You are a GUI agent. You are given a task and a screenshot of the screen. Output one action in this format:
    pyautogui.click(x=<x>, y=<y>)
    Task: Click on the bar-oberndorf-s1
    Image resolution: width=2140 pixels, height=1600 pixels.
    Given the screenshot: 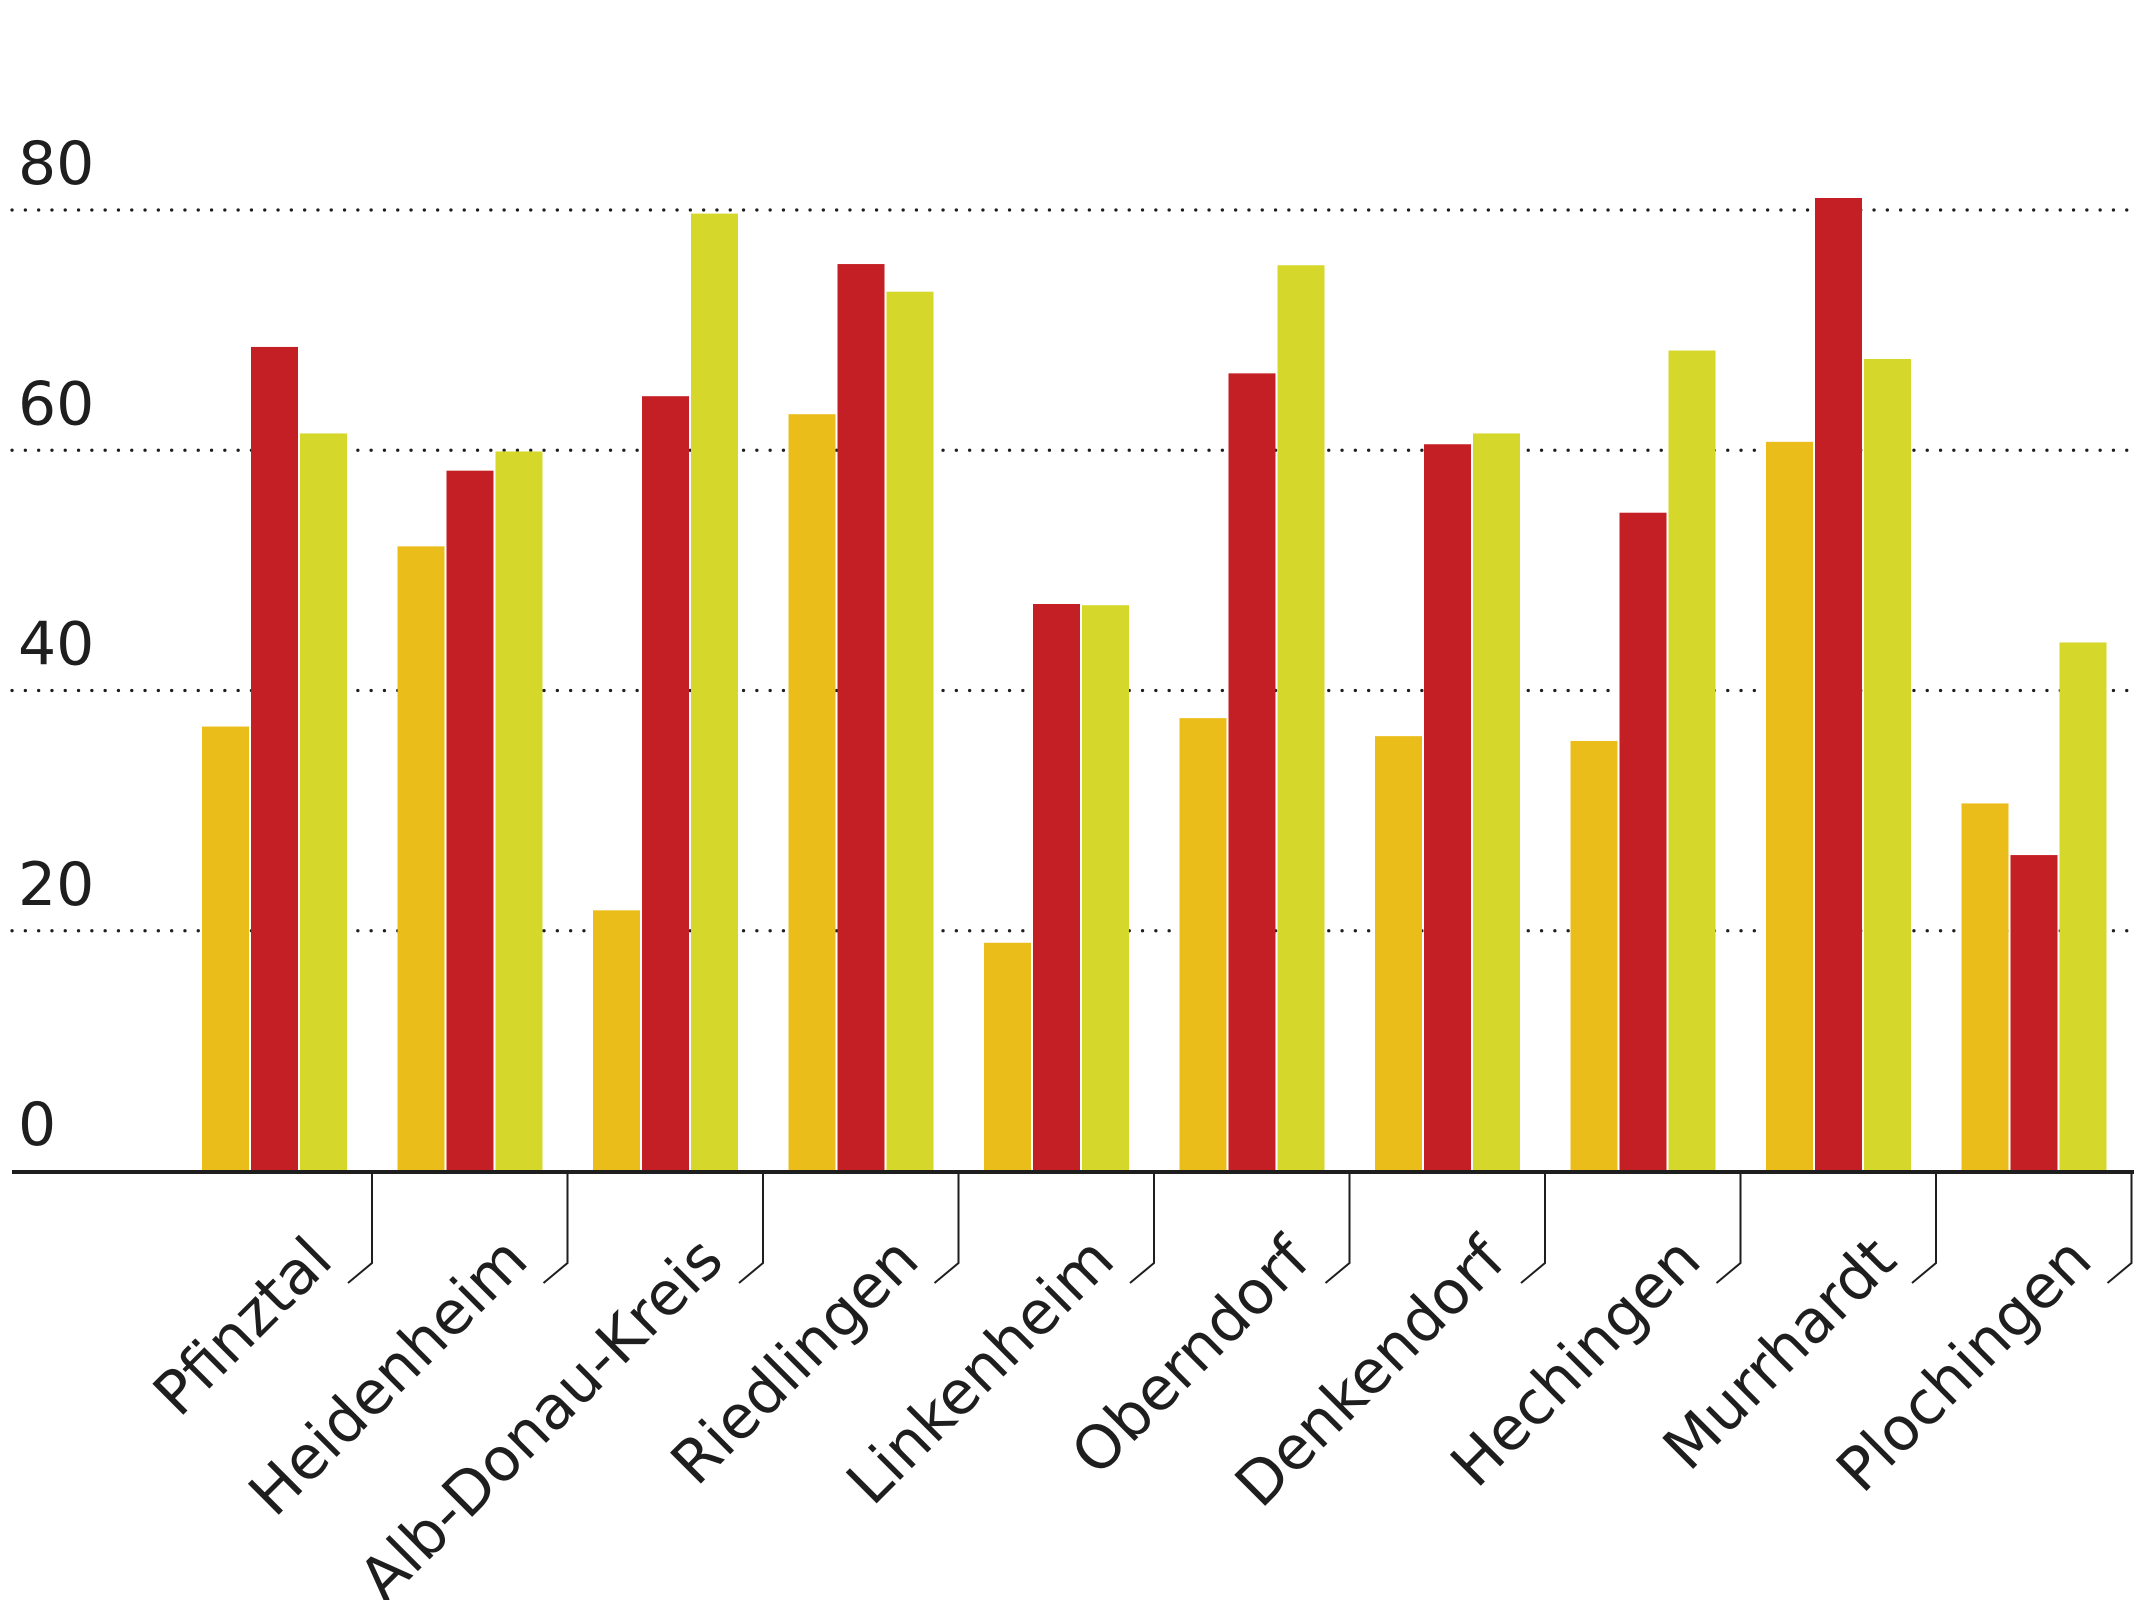 What is the action you would take?
    pyautogui.click(x=1203, y=944)
    